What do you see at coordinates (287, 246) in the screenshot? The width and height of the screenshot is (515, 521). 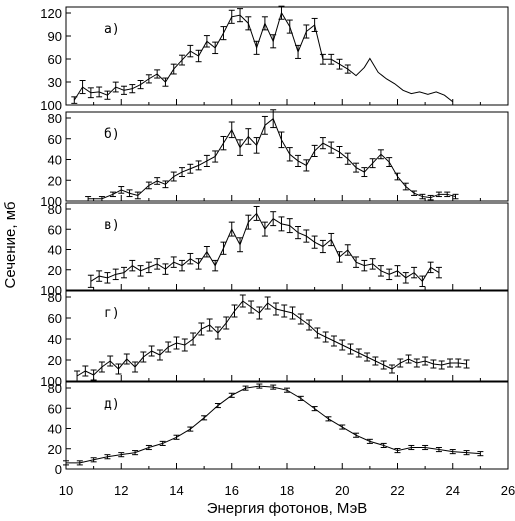 I see `panel-frame` at bounding box center [287, 246].